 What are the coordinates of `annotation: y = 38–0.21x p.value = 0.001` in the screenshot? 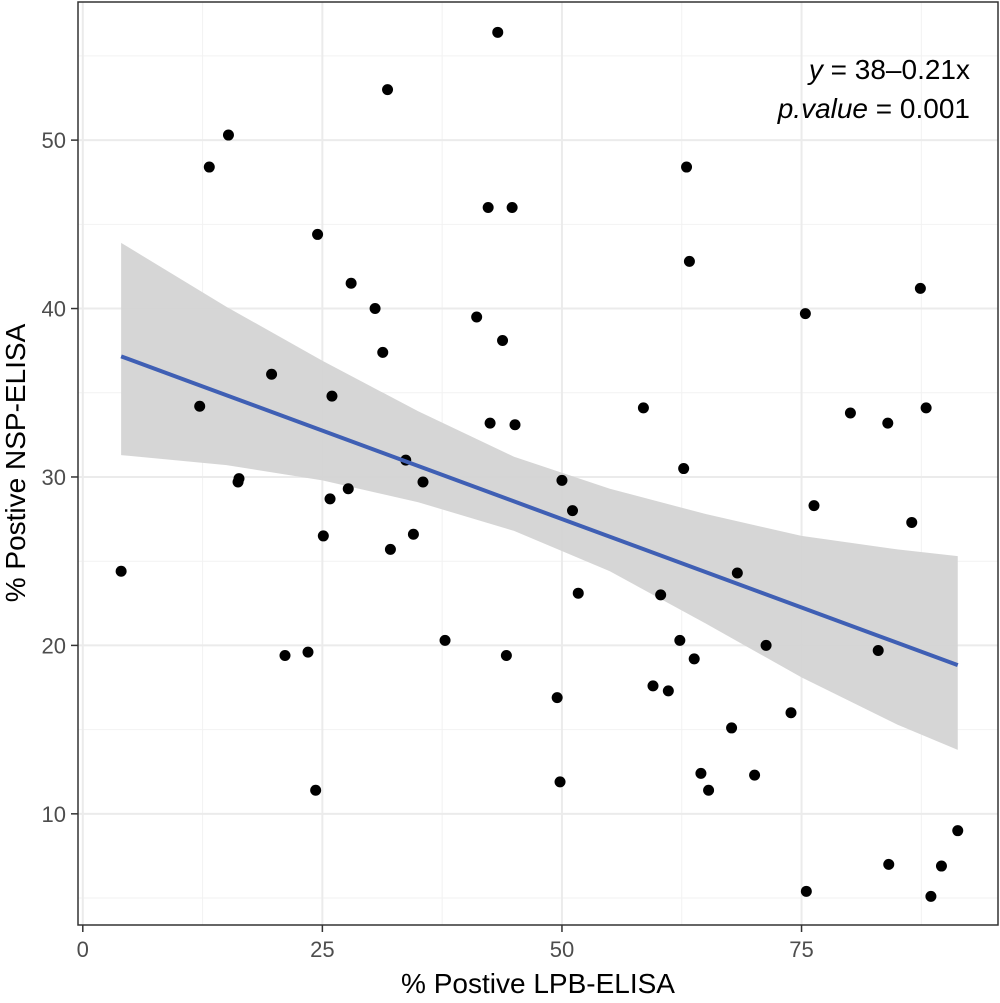 It's located at (873, 89).